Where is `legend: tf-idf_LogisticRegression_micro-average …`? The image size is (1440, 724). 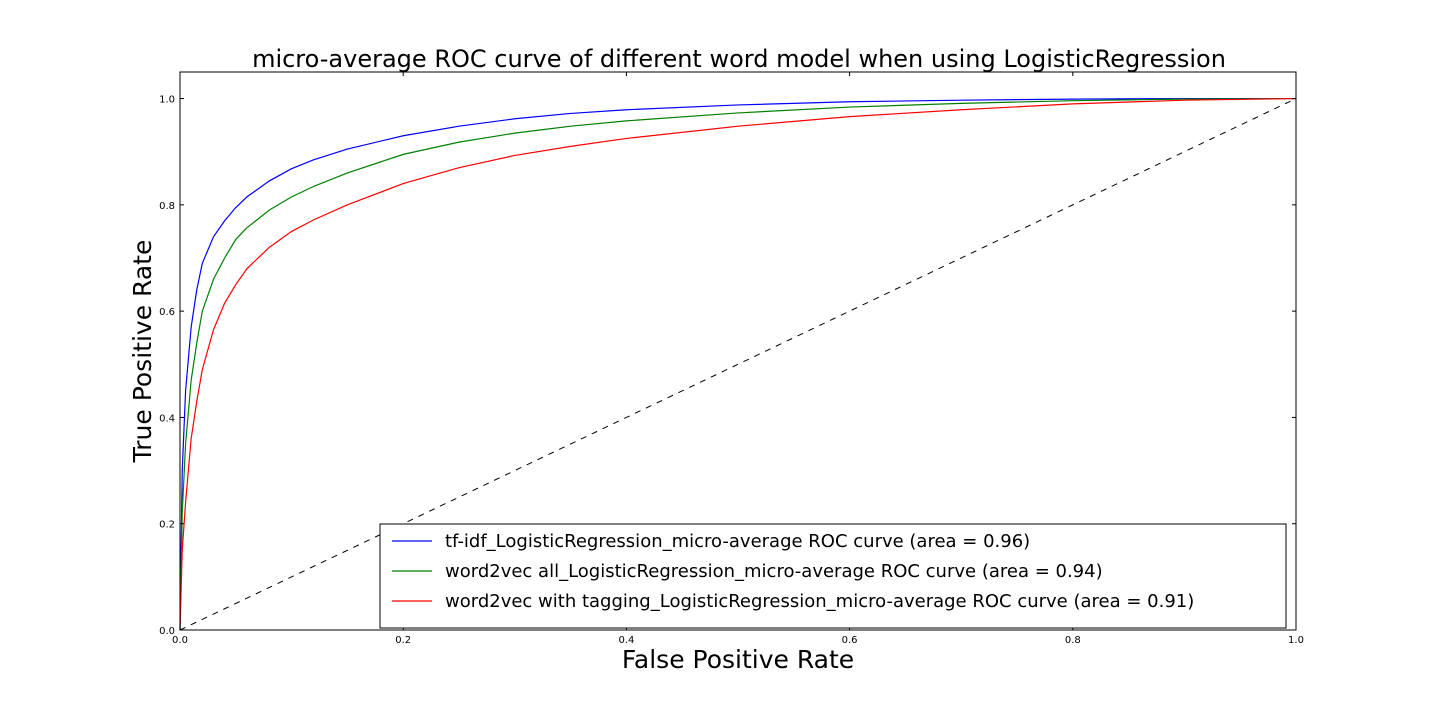 legend: tf-idf_LogisticRegression_micro-average … is located at coordinates (833, 576).